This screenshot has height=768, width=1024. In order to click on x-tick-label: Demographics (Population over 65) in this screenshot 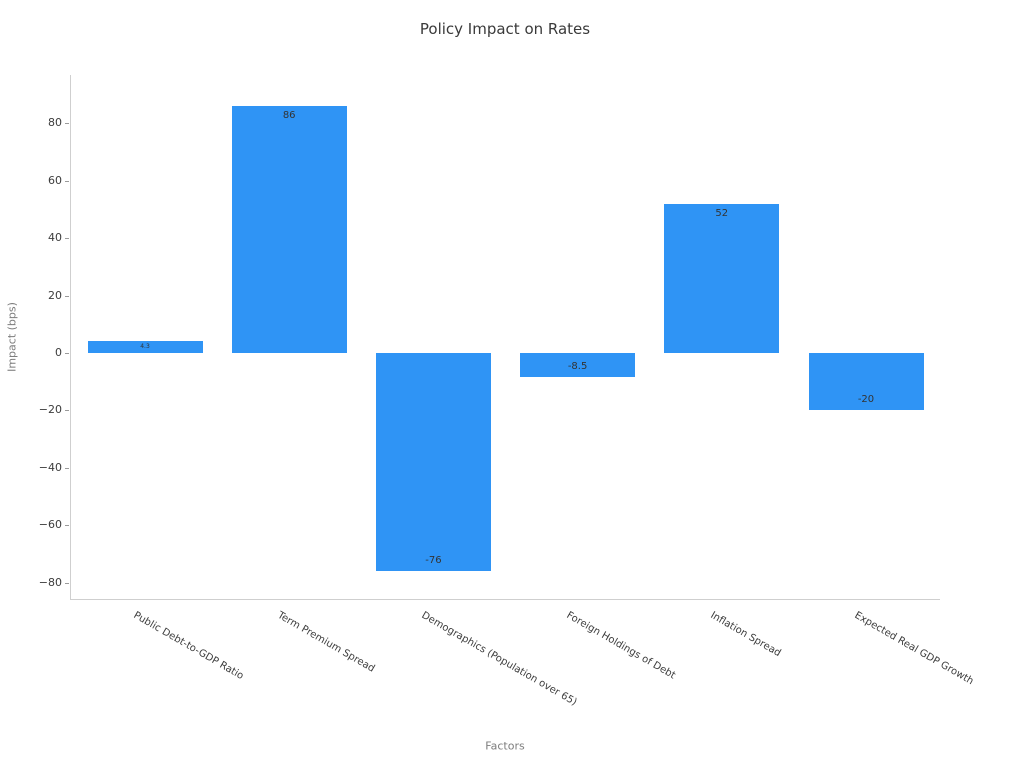, I will do `click(499, 659)`.